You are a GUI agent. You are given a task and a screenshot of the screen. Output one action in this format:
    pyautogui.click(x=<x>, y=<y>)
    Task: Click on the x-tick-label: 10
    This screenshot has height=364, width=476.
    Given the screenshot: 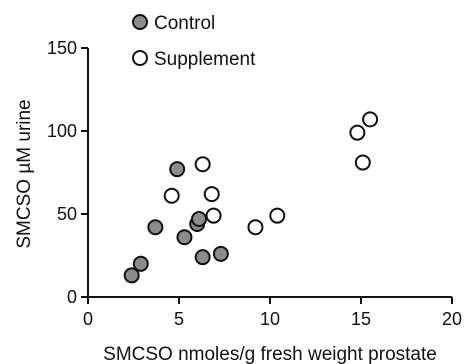 What is the action you would take?
    pyautogui.click(x=270, y=319)
    